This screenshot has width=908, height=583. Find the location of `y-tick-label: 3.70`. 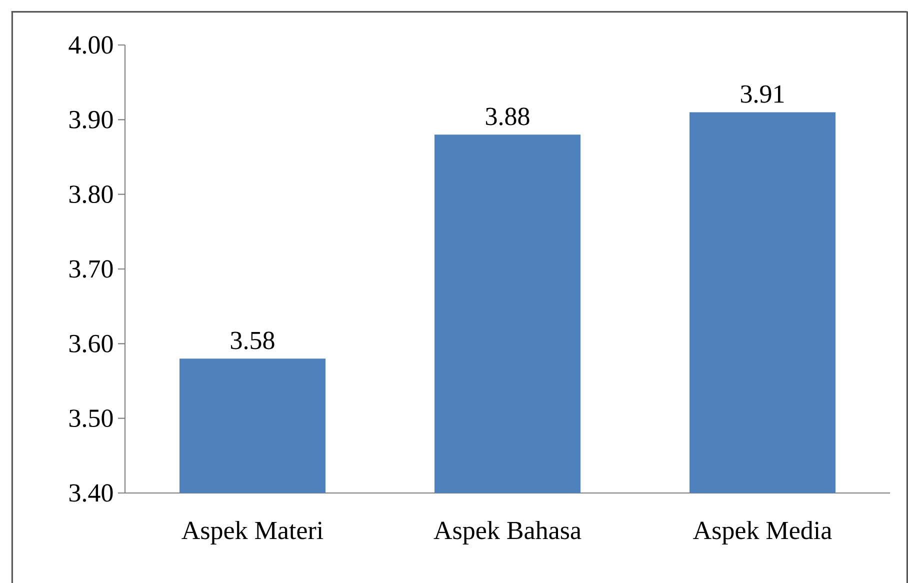

y-tick-label: 3.70 is located at coordinates (91, 269).